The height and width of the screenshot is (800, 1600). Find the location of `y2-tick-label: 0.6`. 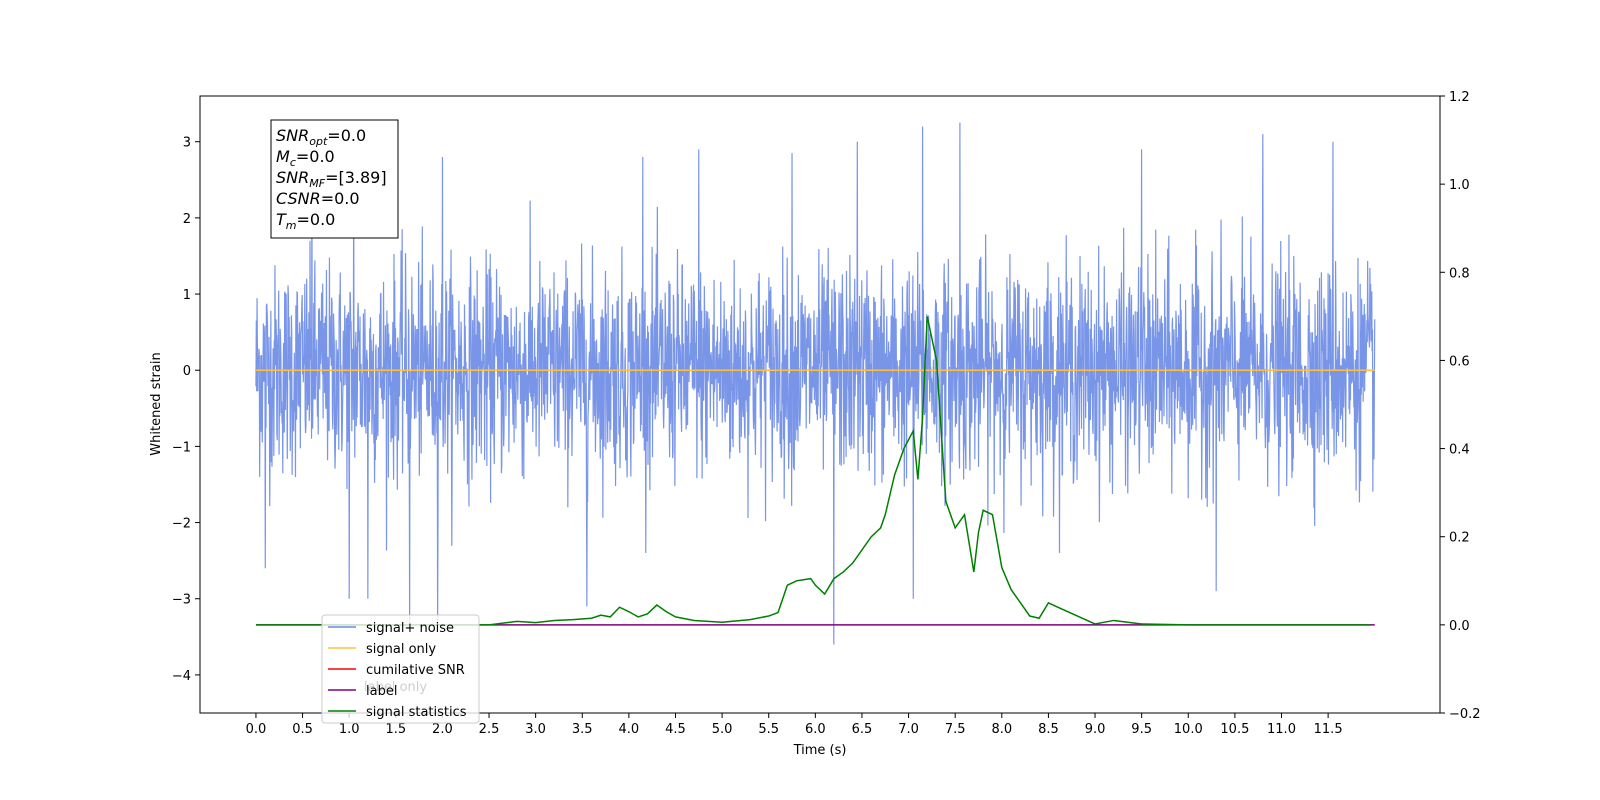

y2-tick-label: 0.6 is located at coordinates (1459, 361).